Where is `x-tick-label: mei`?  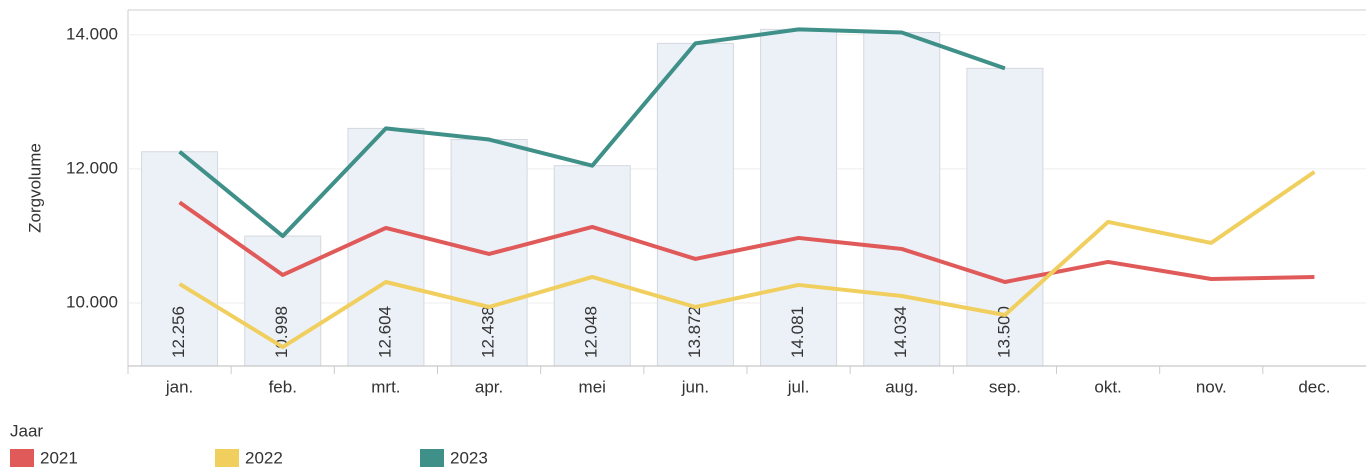
x-tick-label: mei is located at coordinates (592, 386).